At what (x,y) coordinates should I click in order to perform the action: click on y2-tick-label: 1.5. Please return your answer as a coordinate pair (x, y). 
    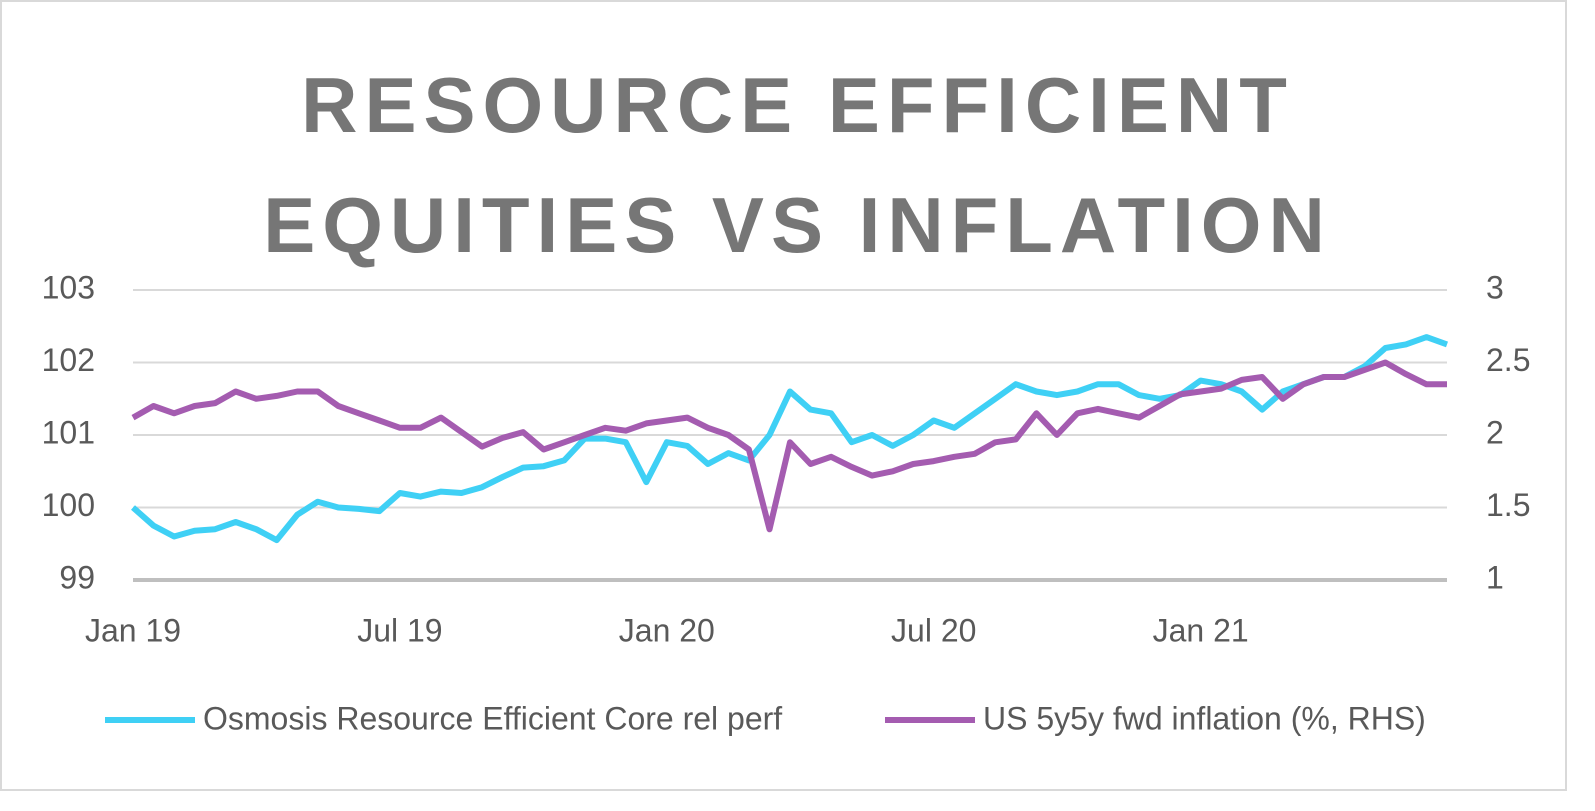
    Looking at the image, I should click on (1508, 505).